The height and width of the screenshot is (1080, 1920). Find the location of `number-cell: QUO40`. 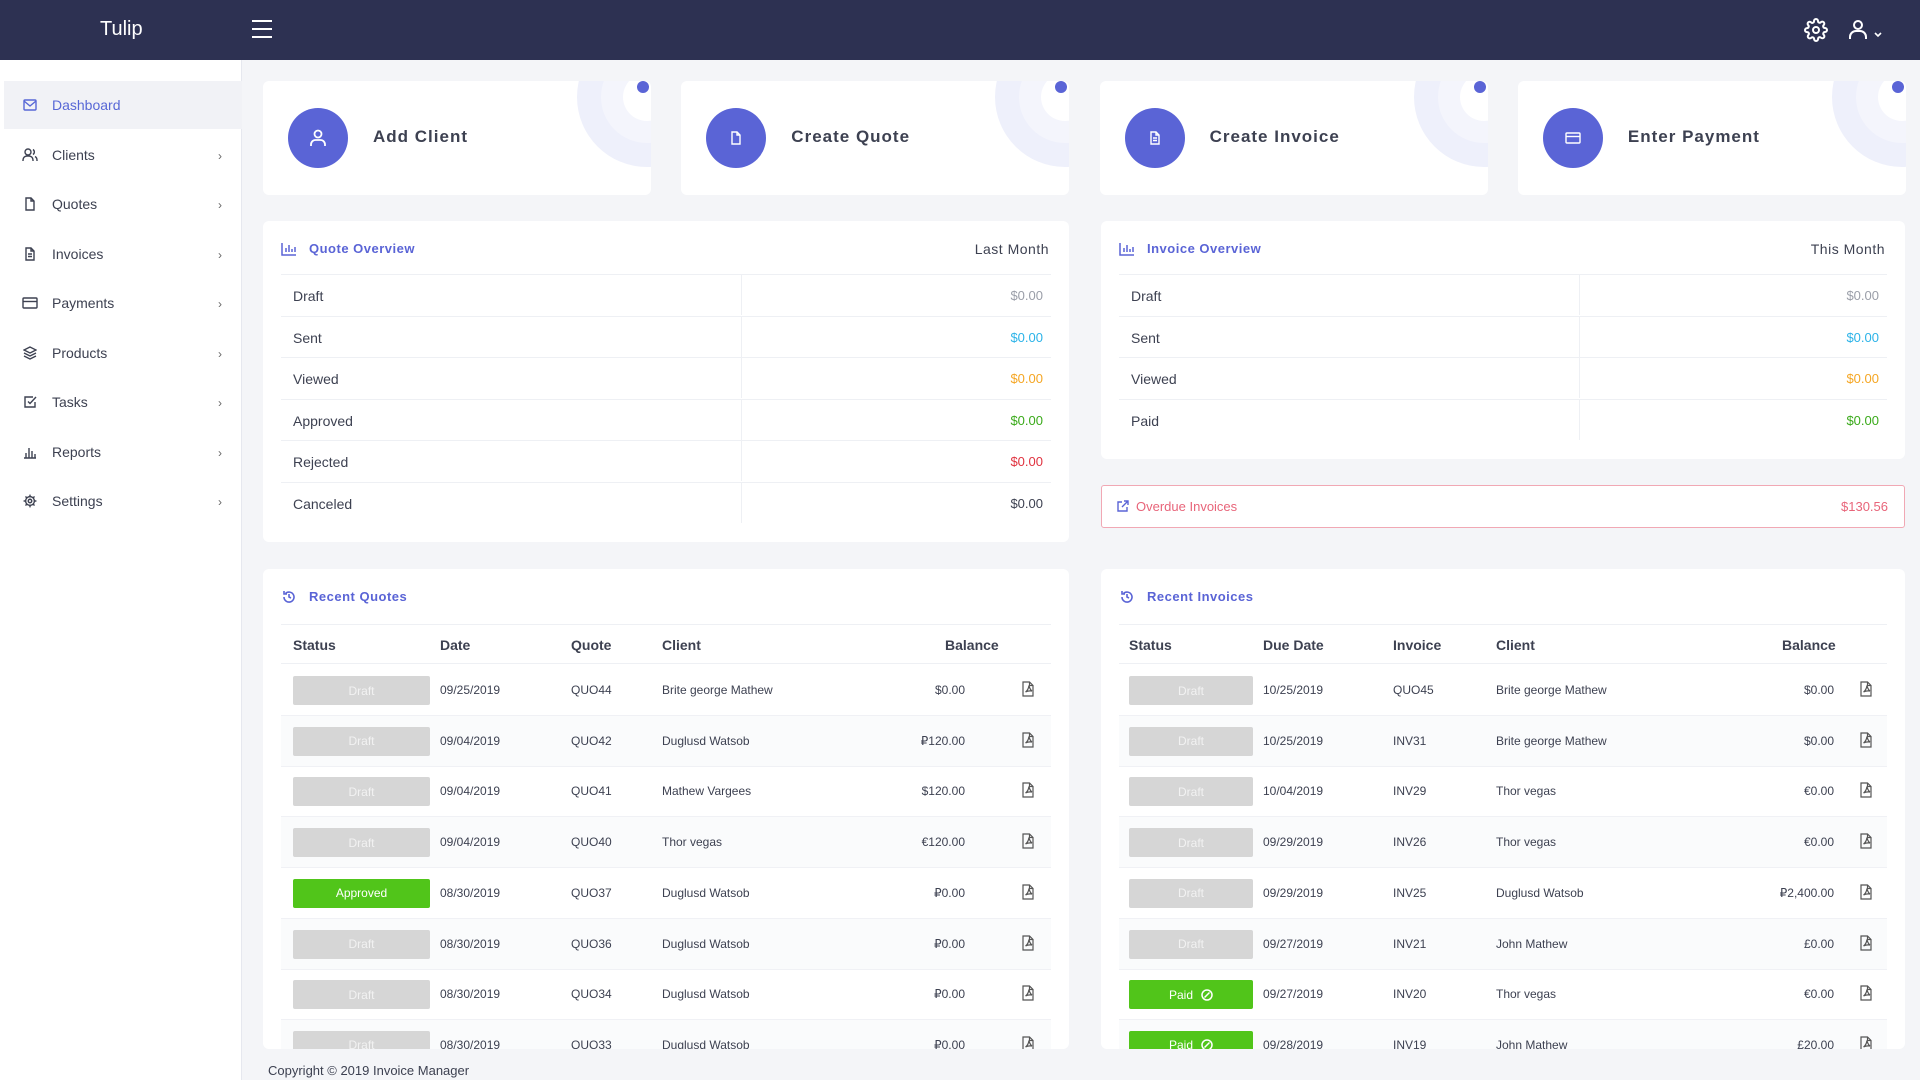

number-cell: QUO40 is located at coordinates (591, 842).